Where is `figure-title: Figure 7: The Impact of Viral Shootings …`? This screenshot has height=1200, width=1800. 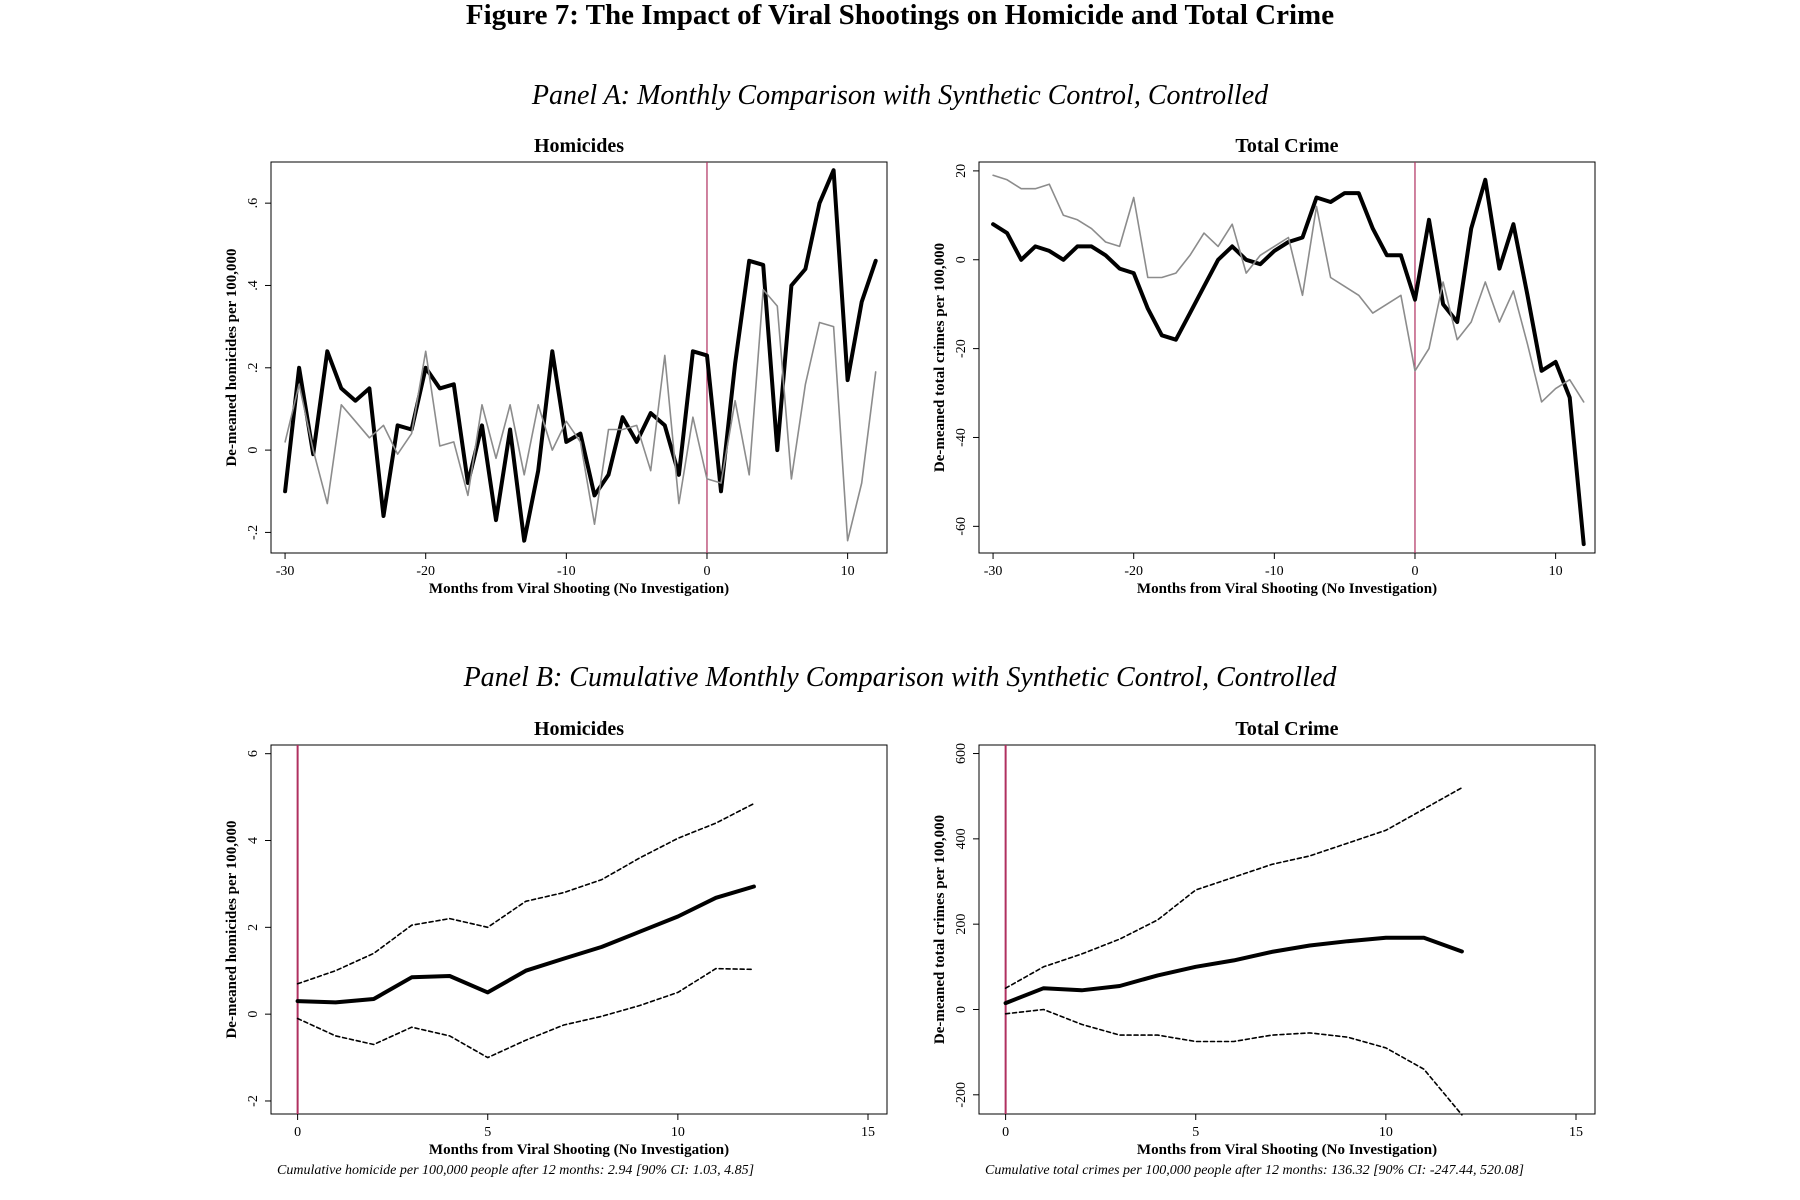 figure-title: Figure 7: The Impact of Viral Shootings … is located at coordinates (900, 15).